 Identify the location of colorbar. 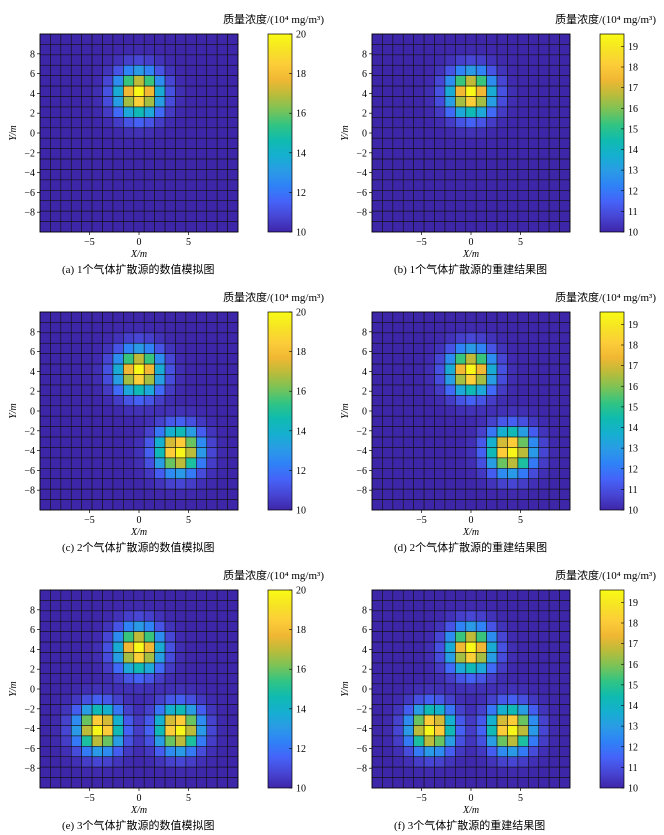
(280, 411).